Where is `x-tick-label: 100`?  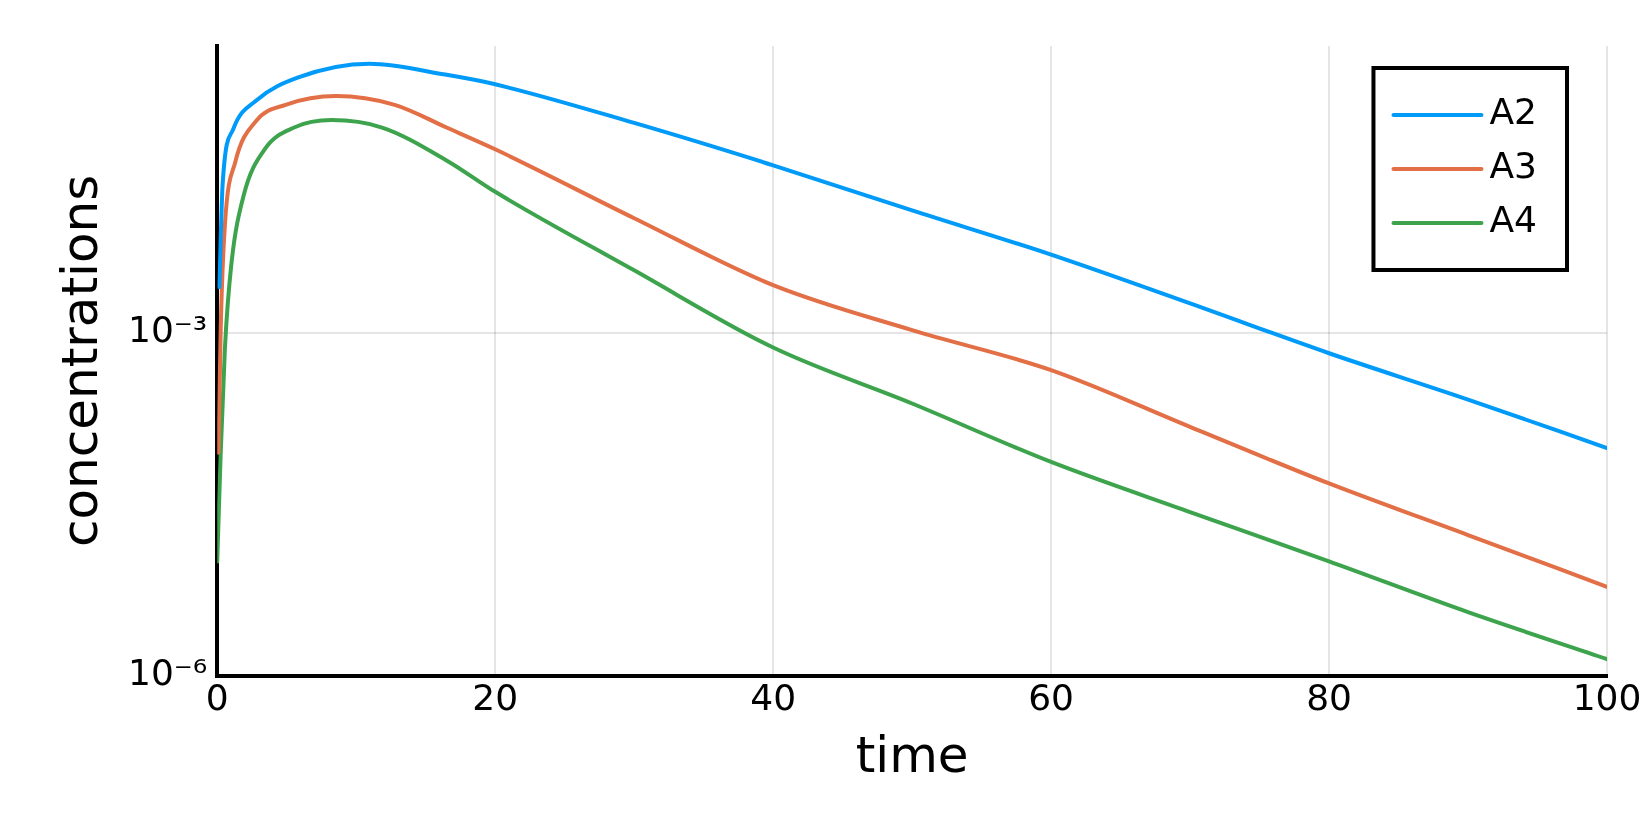 x-tick-label: 100 is located at coordinates (1607, 697).